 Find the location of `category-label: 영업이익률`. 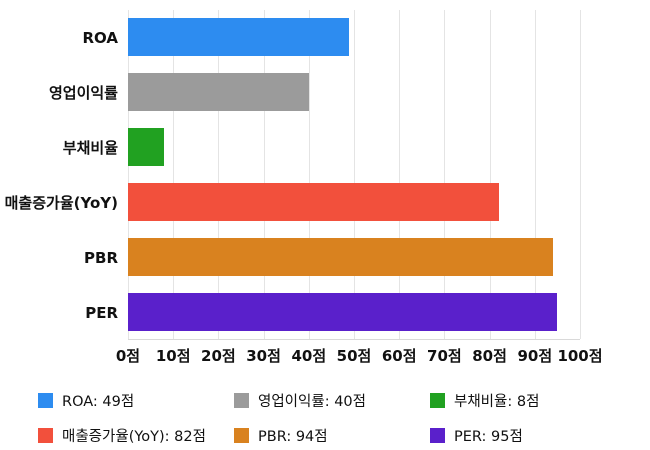

category-label: 영업이익률 is located at coordinates (83, 93).